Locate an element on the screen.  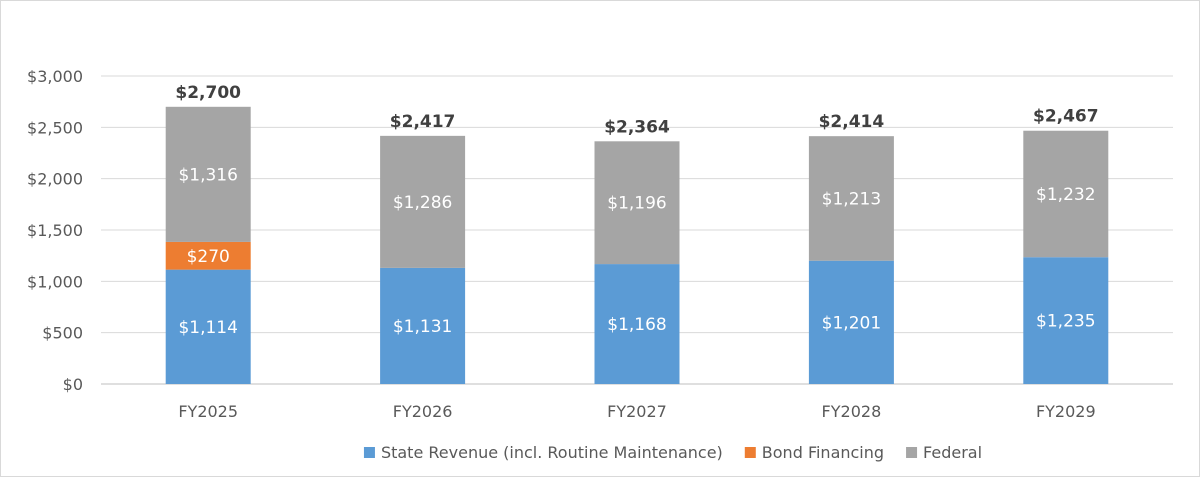
legend-item: Federal is located at coordinates (944, 452).